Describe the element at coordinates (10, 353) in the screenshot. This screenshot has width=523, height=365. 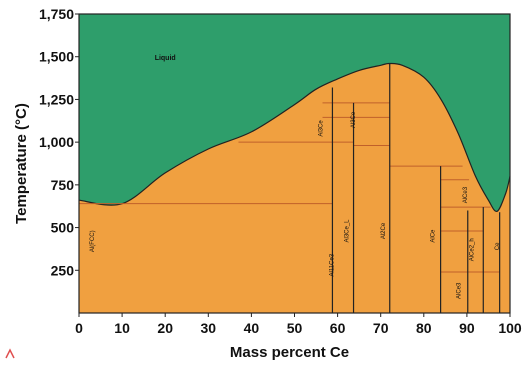
I see `corner-marker-icon` at that location.